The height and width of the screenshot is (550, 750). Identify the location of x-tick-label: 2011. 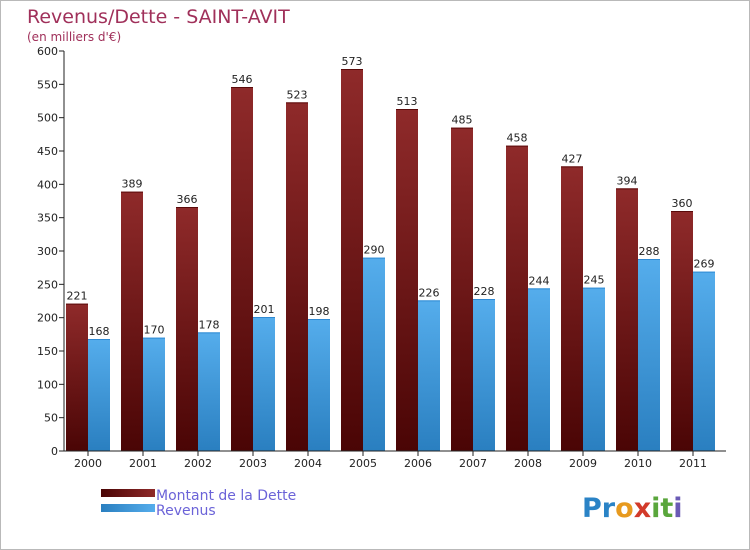
(693, 463).